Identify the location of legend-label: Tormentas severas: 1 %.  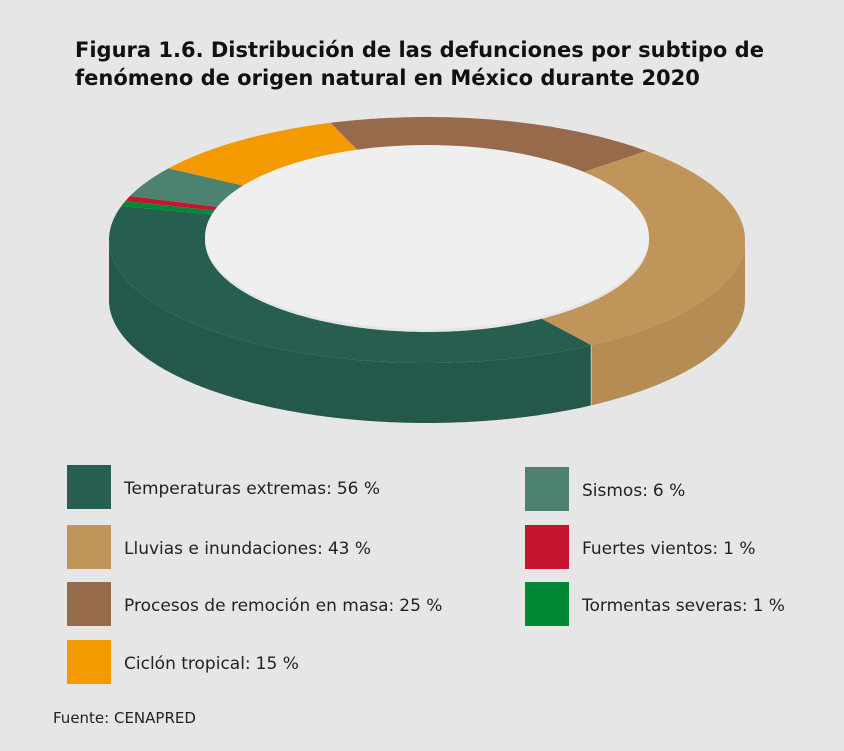
(683, 606).